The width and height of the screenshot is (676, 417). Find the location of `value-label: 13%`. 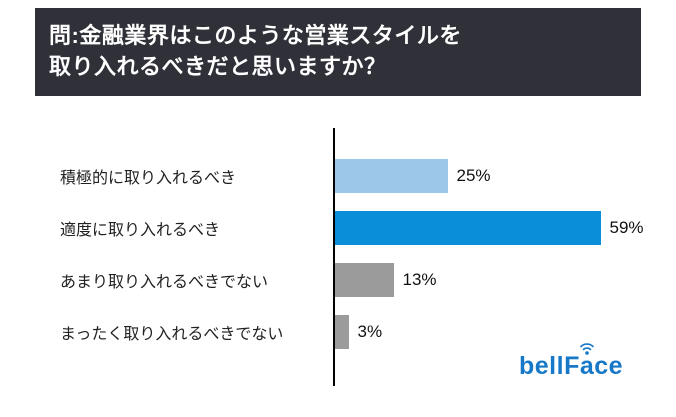

value-label: 13% is located at coordinates (419, 279).